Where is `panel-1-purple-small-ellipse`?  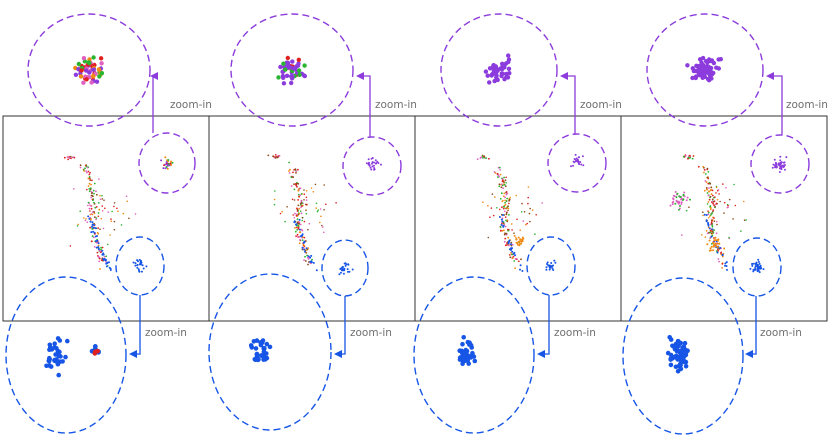
panel-1-purple-small-ellipse is located at coordinates (167, 163).